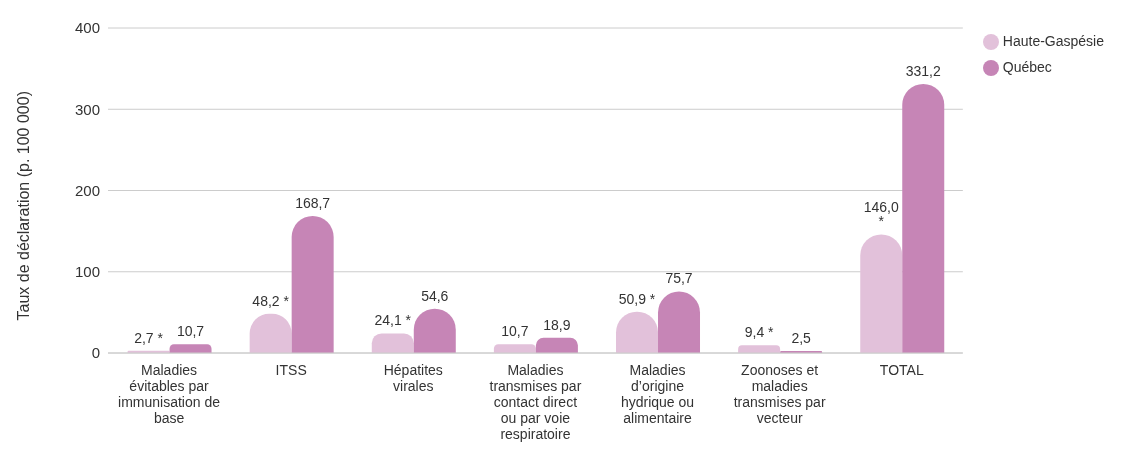  Describe the element at coordinates (95, 353) in the screenshot. I see `y-tick-label: 0` at that location.